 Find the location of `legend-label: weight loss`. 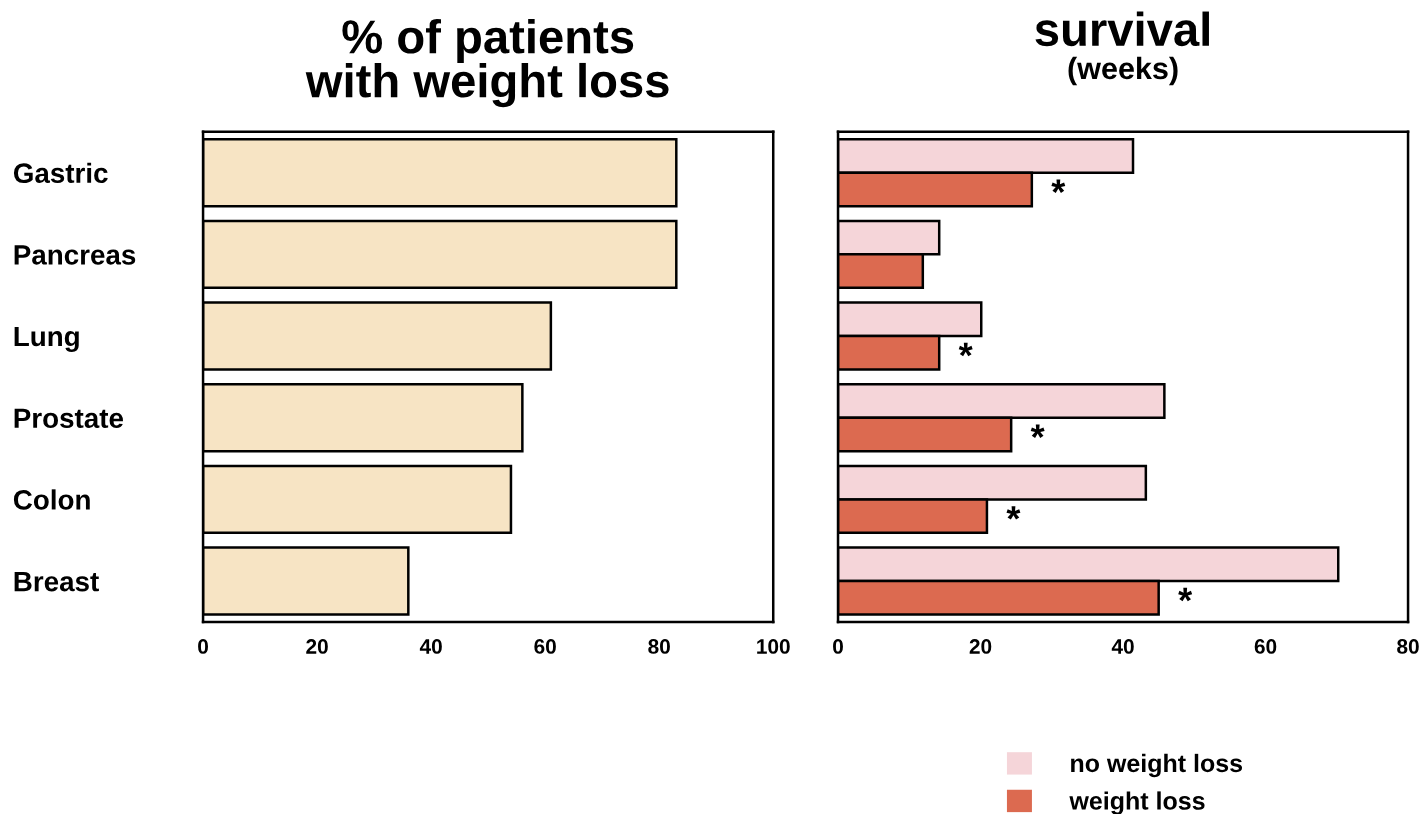

legend-label: weight loss is located at coordinates (1137, 802).